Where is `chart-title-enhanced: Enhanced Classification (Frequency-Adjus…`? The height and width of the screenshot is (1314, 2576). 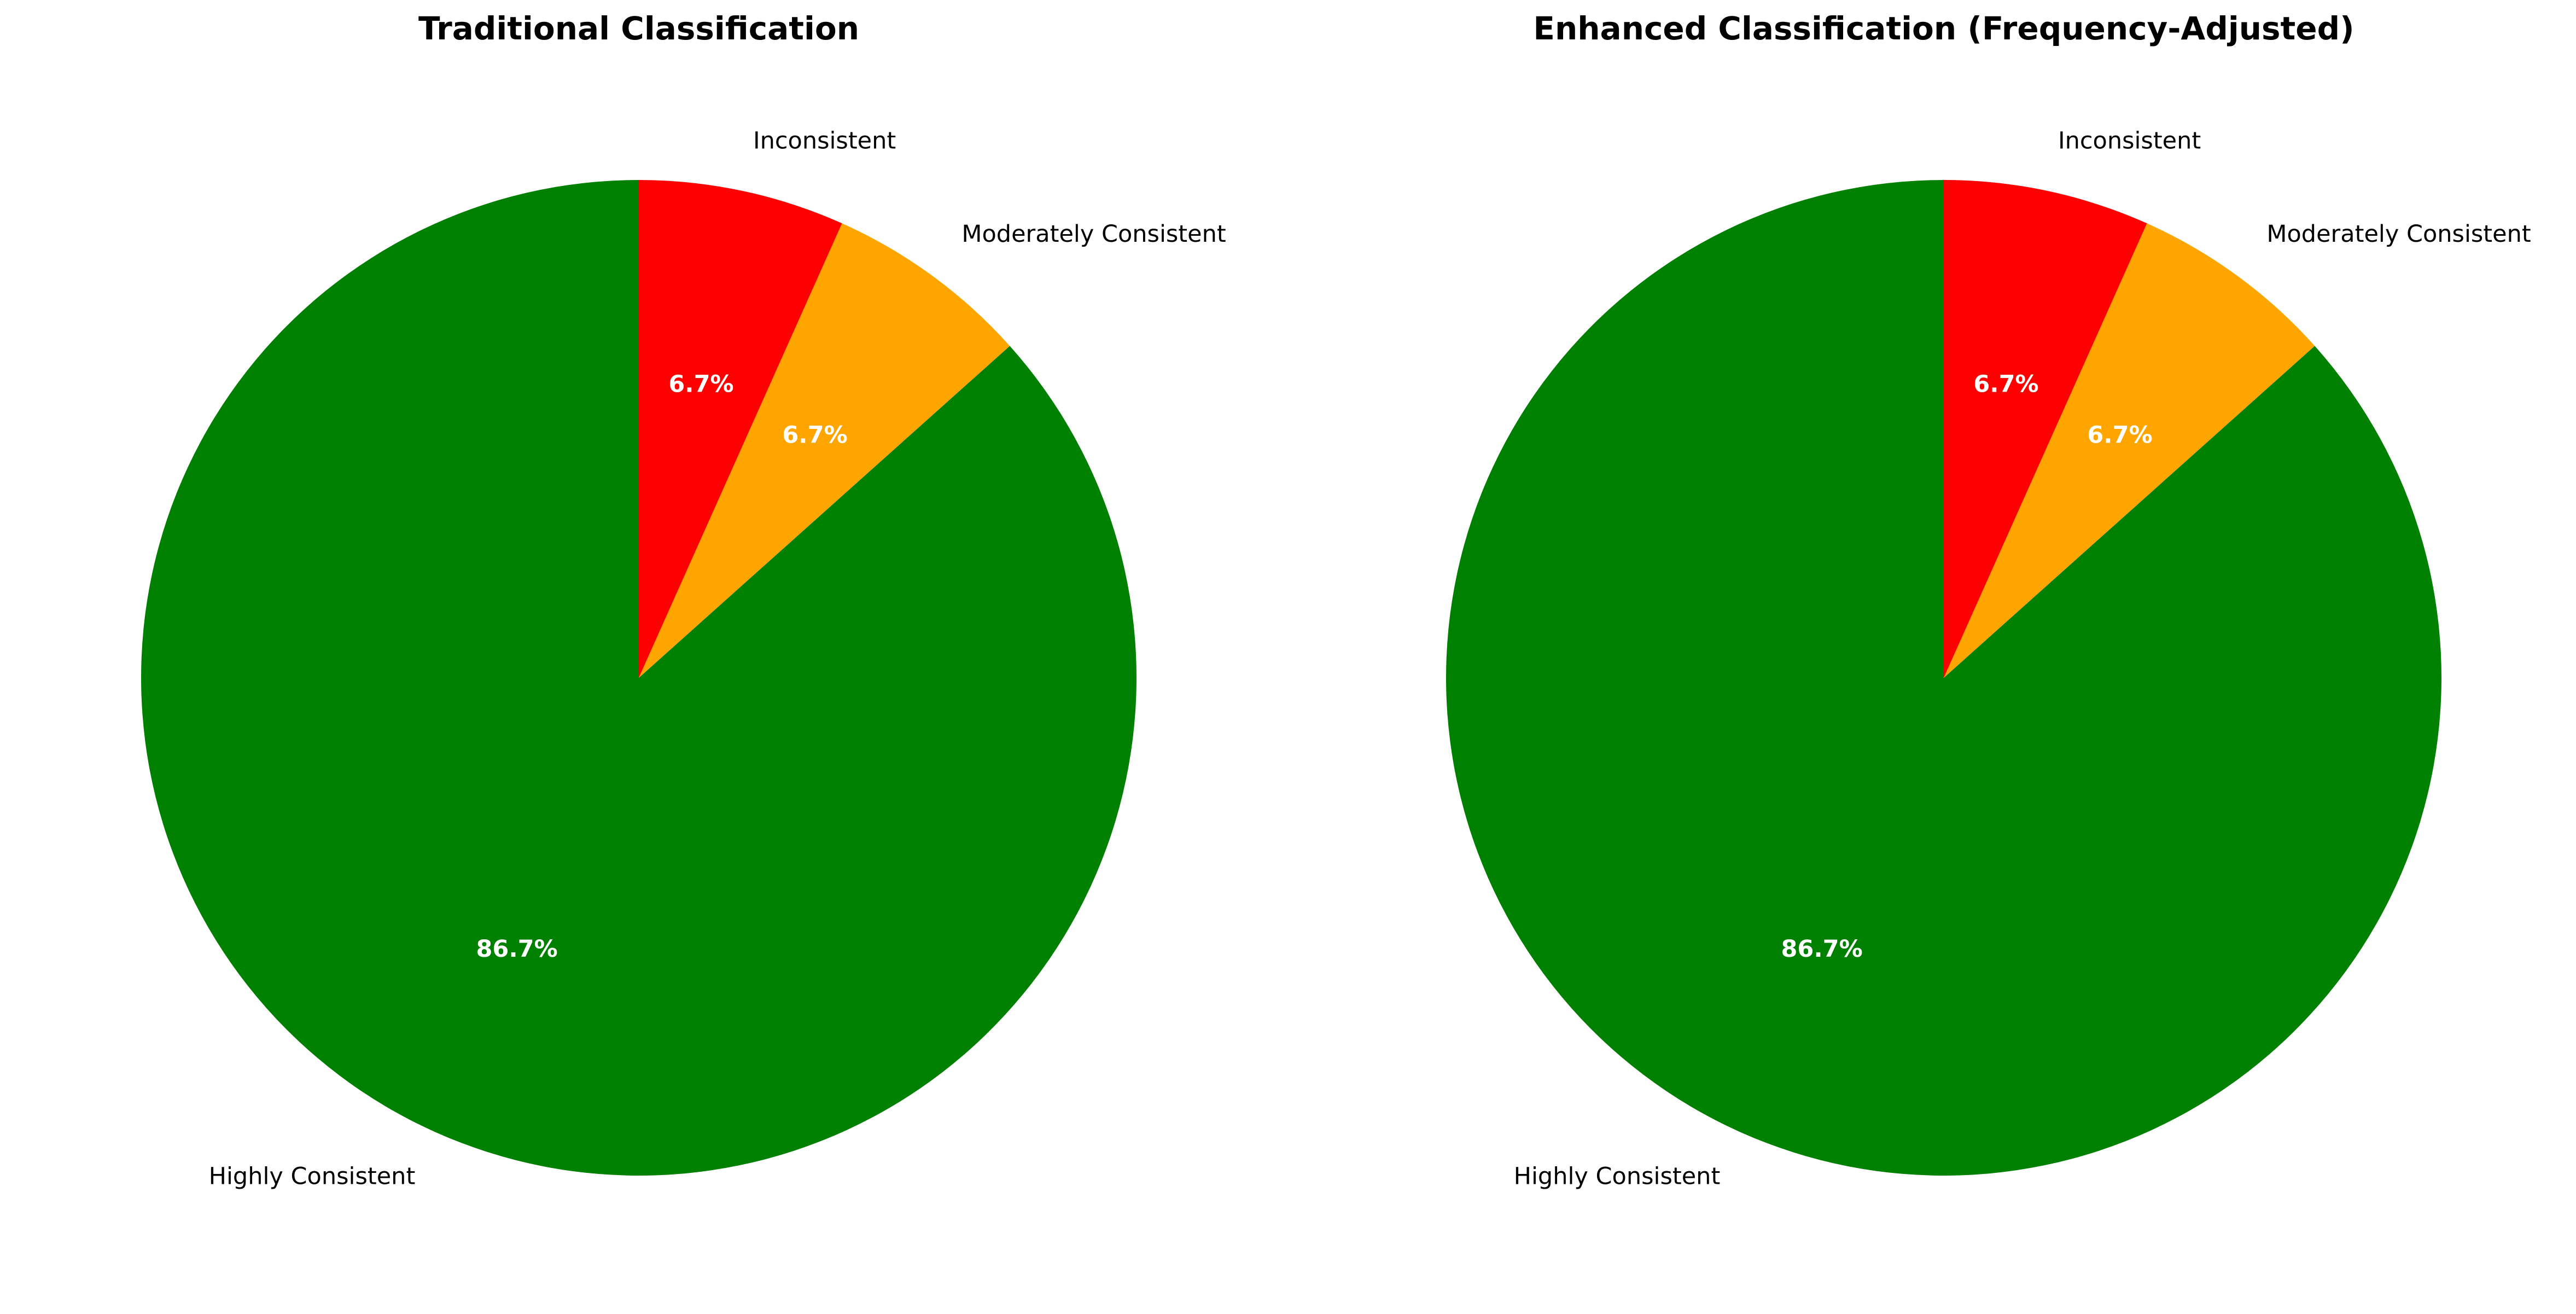
chart-title-enhanced: Enhanced Classification (Frequency-Adjus… is located at coordinates (1943, 28).